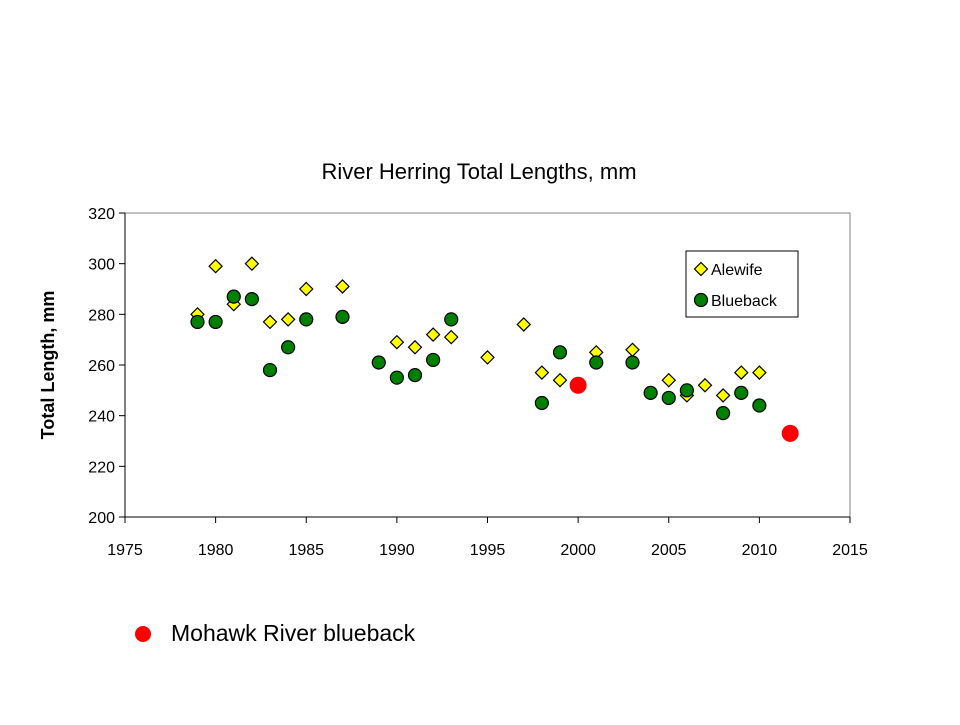 The image size is (960, 725). What do you see at coordinates (216, 550) in the screenshot?
I see `x-tick-label: 1980` at bounding box center [216, 550].